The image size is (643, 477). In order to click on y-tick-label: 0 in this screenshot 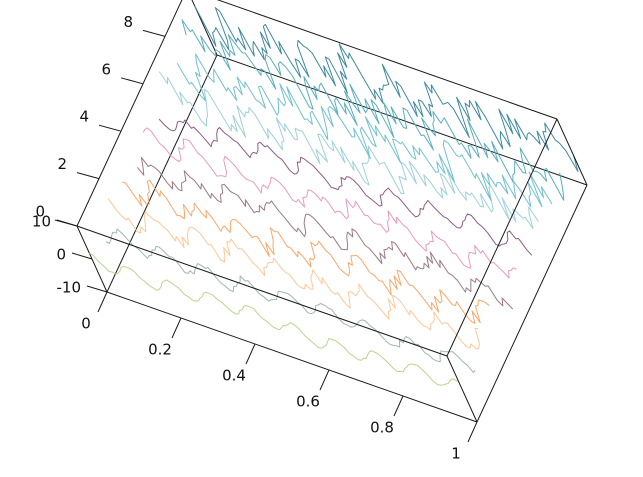, I will do `click(40, 212)`.